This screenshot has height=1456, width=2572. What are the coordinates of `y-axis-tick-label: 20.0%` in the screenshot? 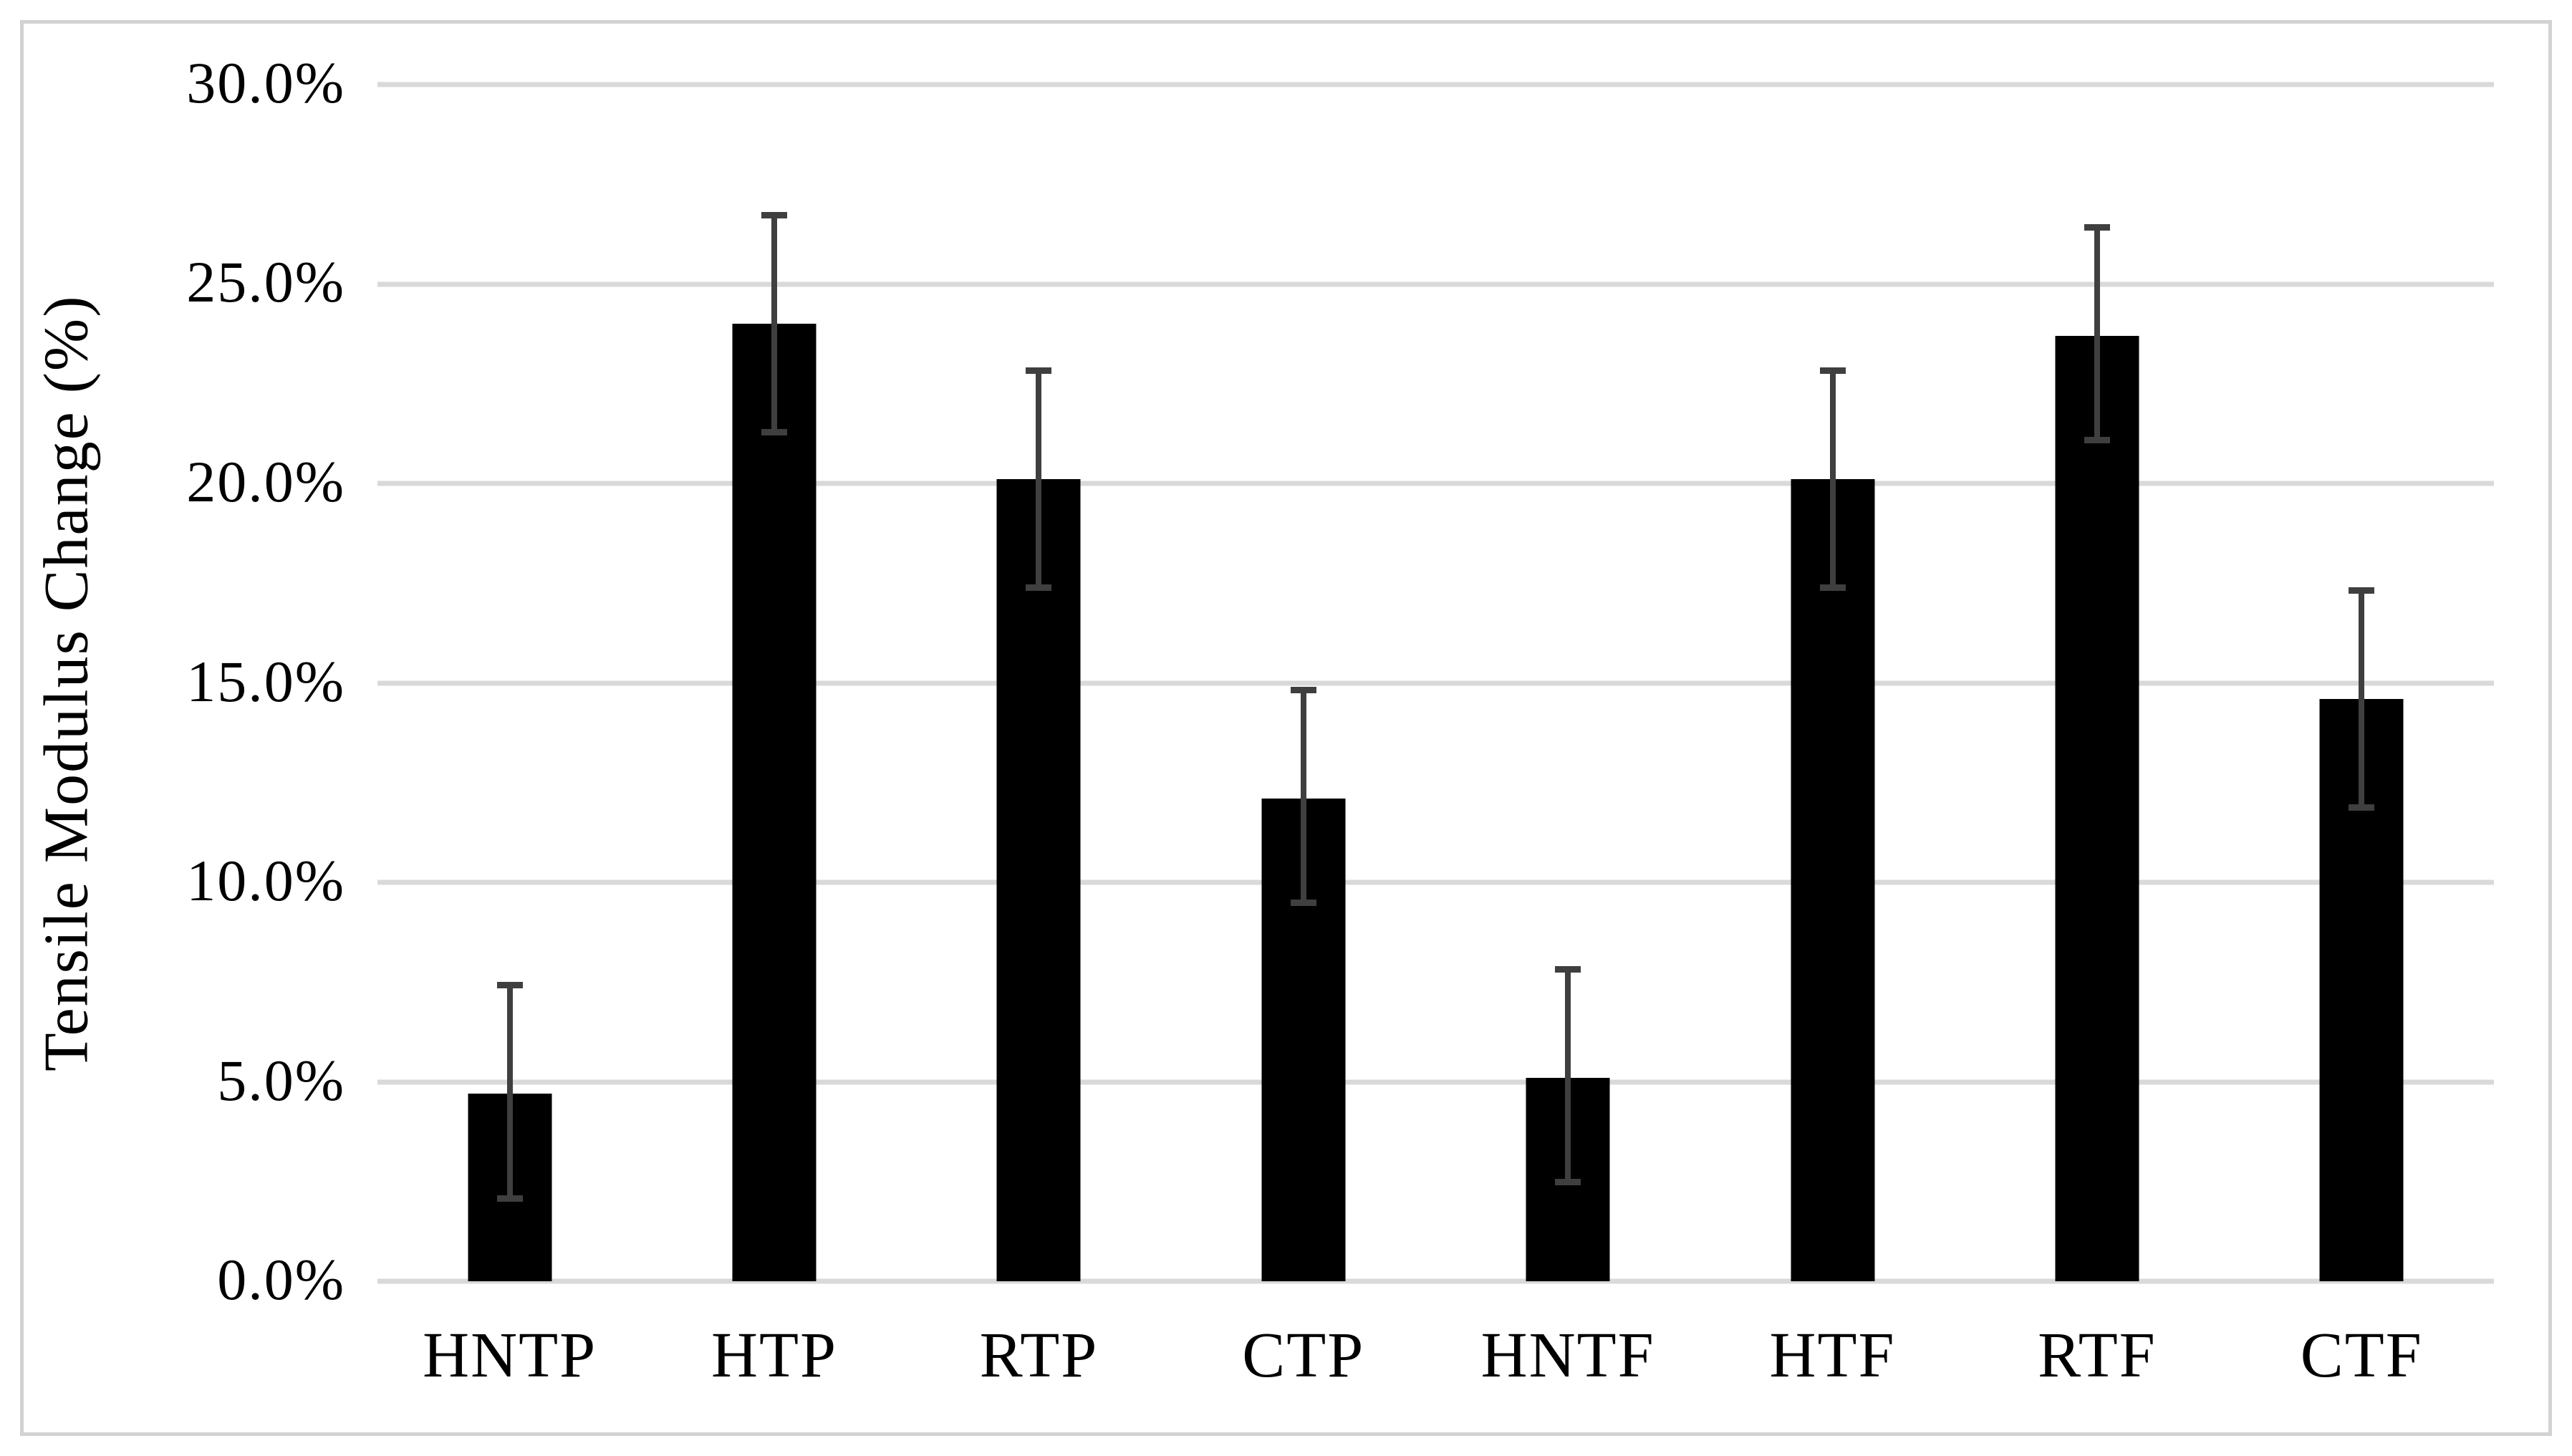 It's located at (265, 482).